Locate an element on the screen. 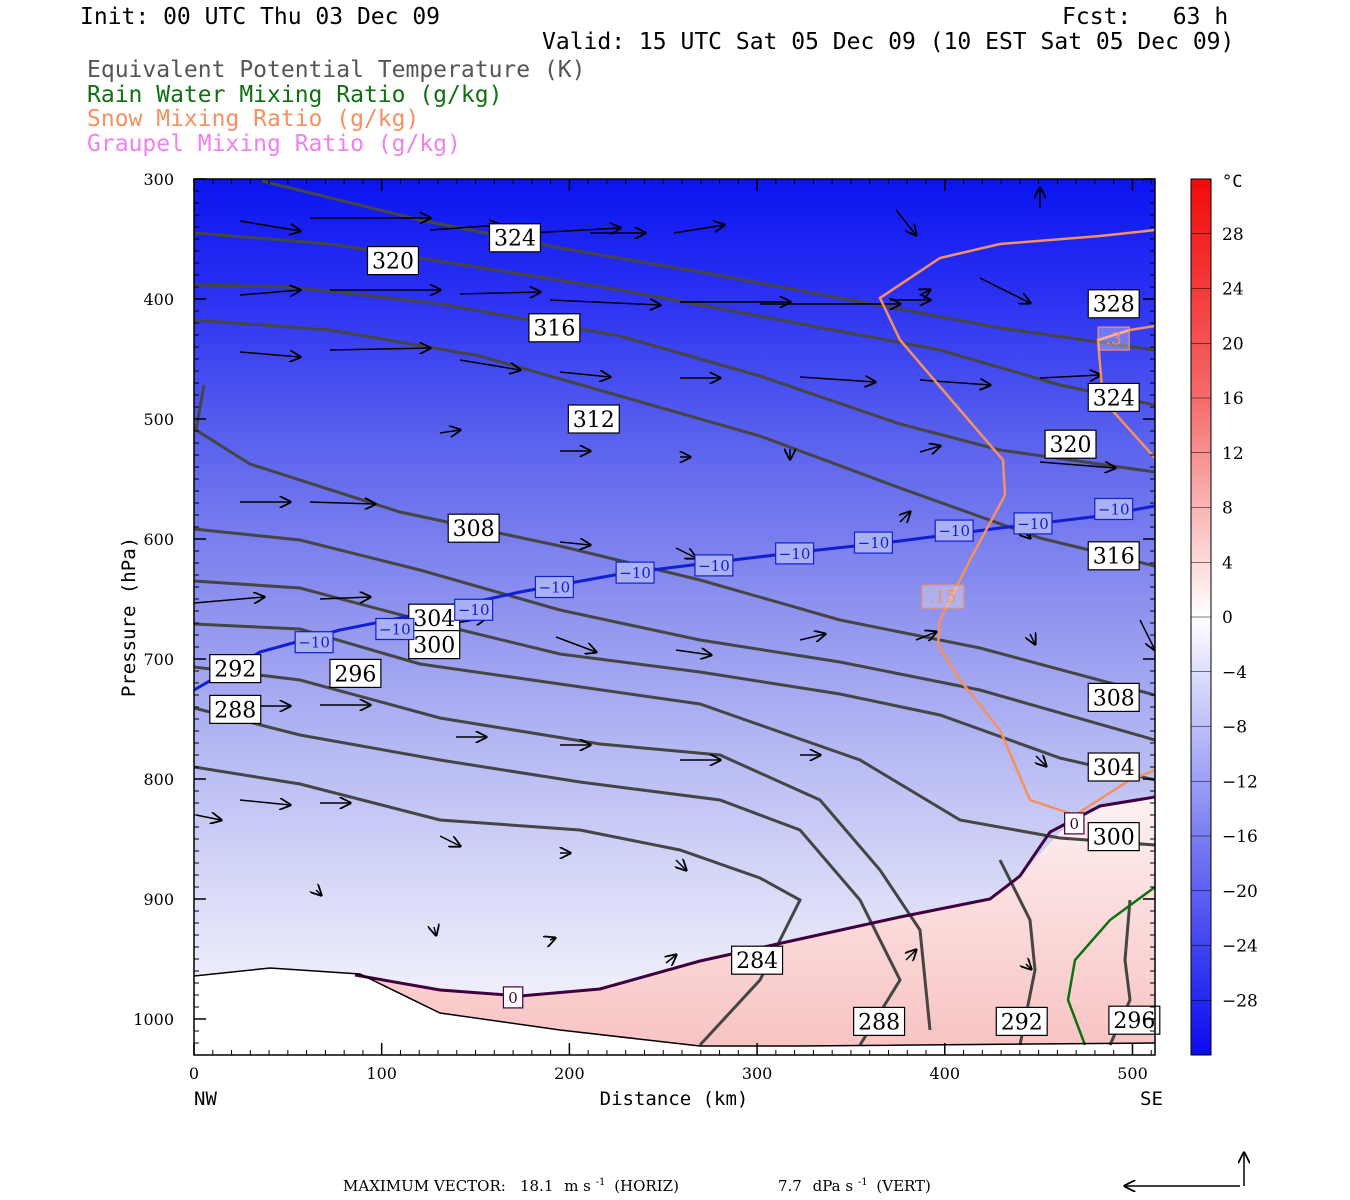 The image size is (1350, 1200). terrain-outline is located at coordinates (674, 1007).